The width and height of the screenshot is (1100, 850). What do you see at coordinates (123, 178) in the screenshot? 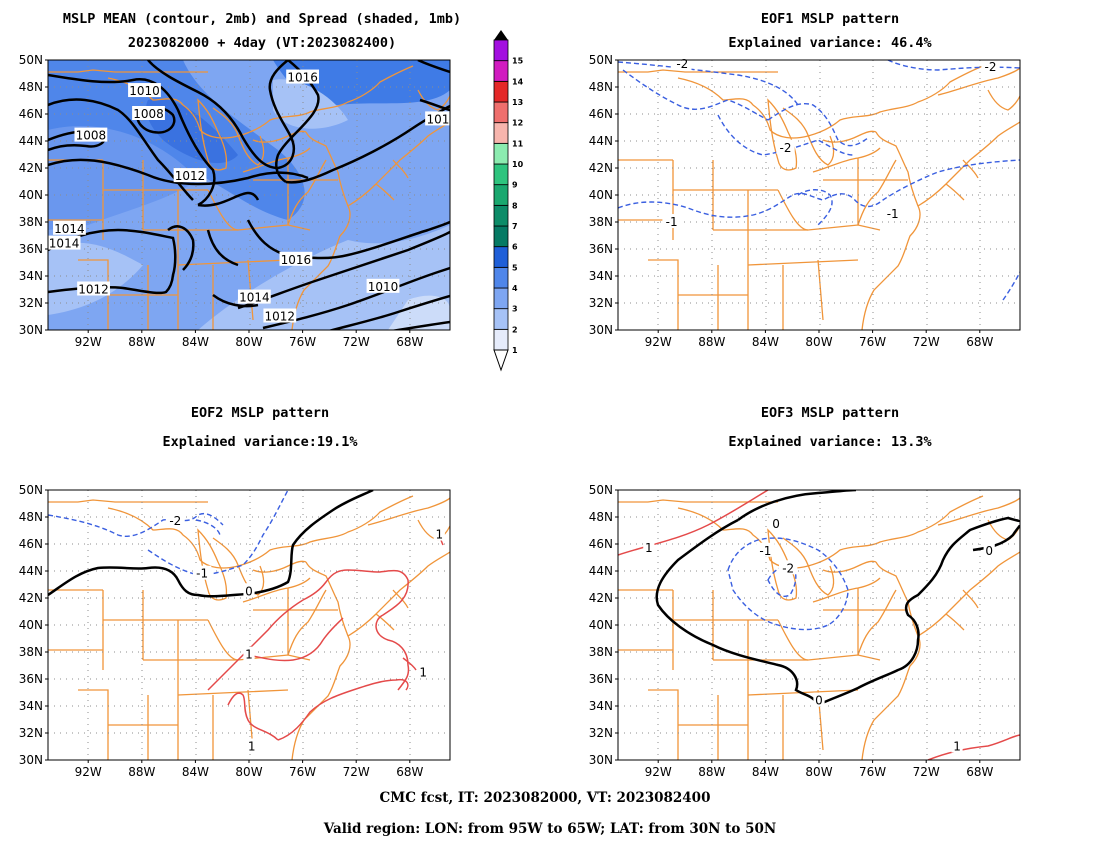
I see `spread-shading-3mb` at bounding box center [123, 178].